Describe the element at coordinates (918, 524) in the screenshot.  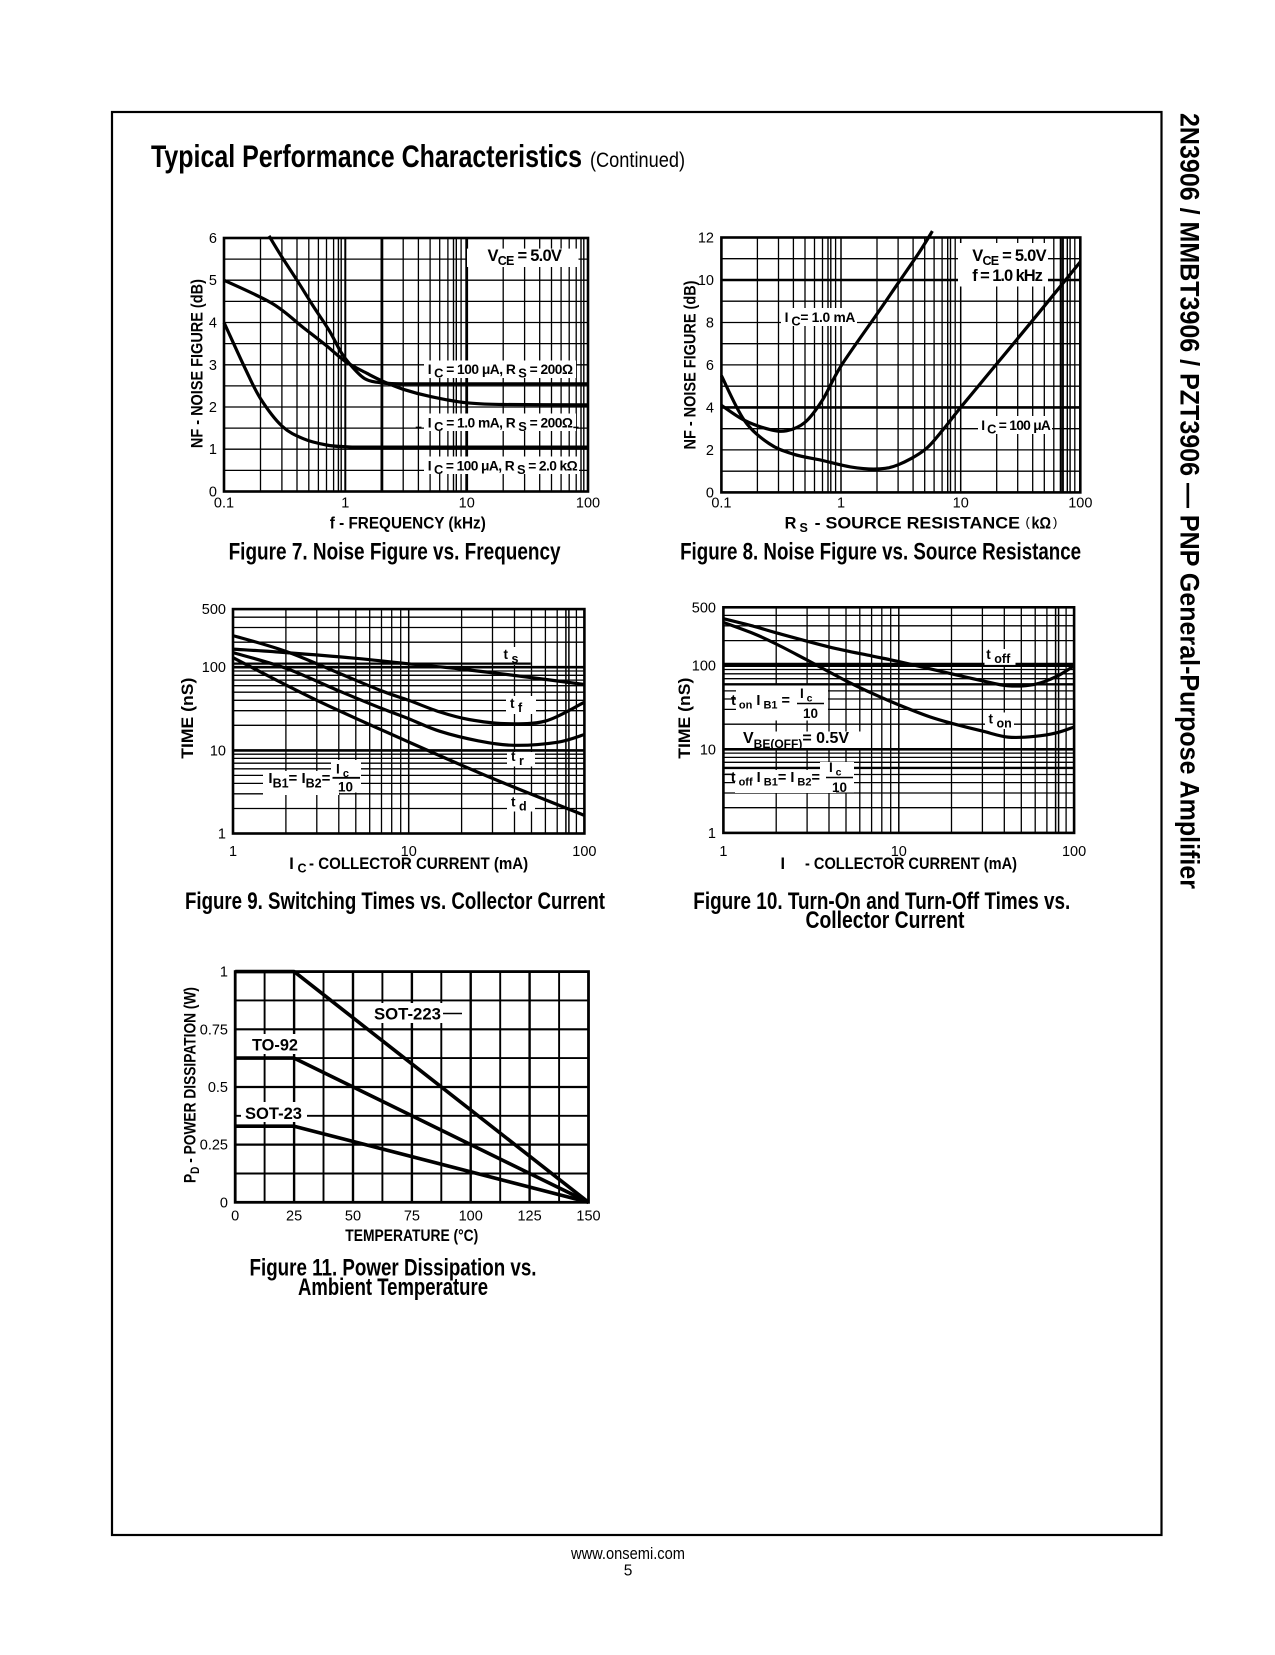
I see `svg-text: - SOURCE RESISTANCE` at that location.